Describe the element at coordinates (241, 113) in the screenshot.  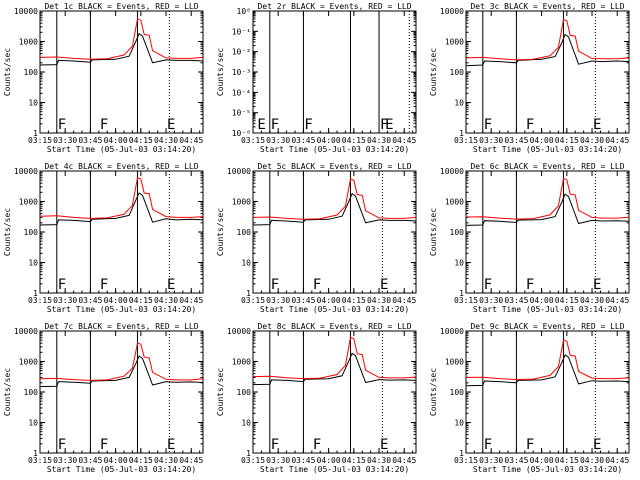
I see `y-tick-label: 10⁻⁵` at that location.